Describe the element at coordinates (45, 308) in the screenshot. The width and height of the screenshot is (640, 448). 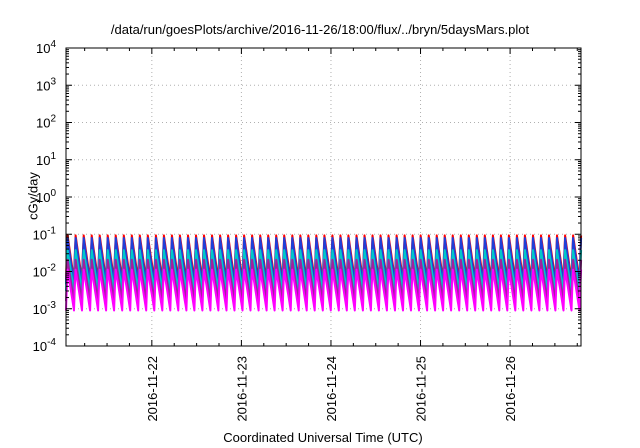
I see `y-tick-label: 10⁻³` at that location.